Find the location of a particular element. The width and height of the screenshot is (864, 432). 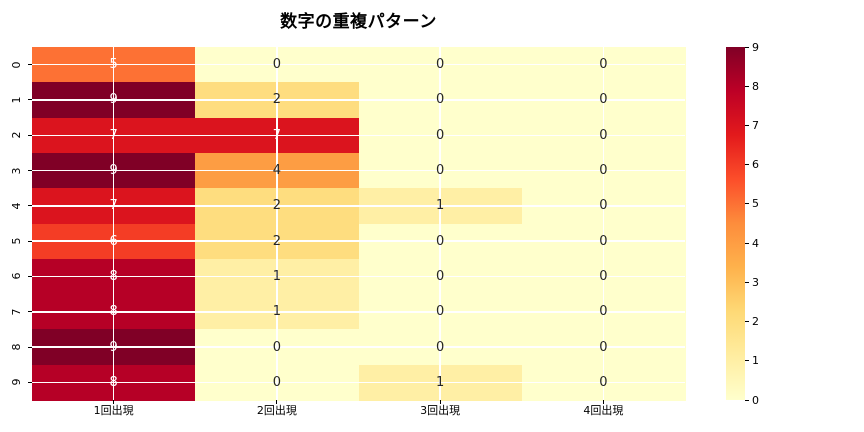

y-tick-label: 9 is located at coordinates (16, 382).